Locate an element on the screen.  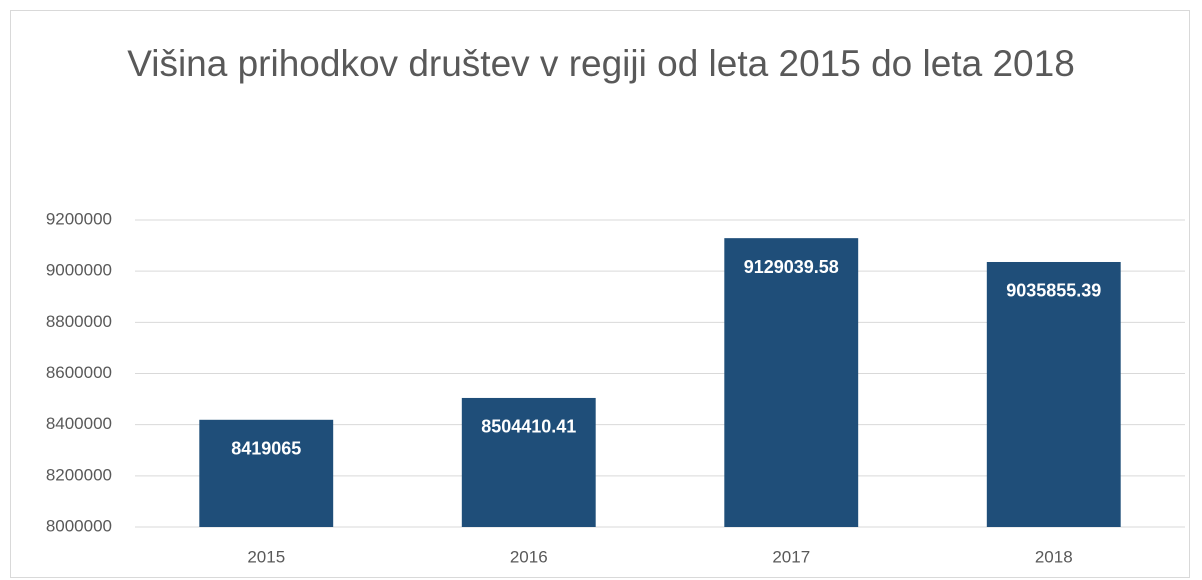
y-tick-label: 8800000 is located at coordinates (79, 321).